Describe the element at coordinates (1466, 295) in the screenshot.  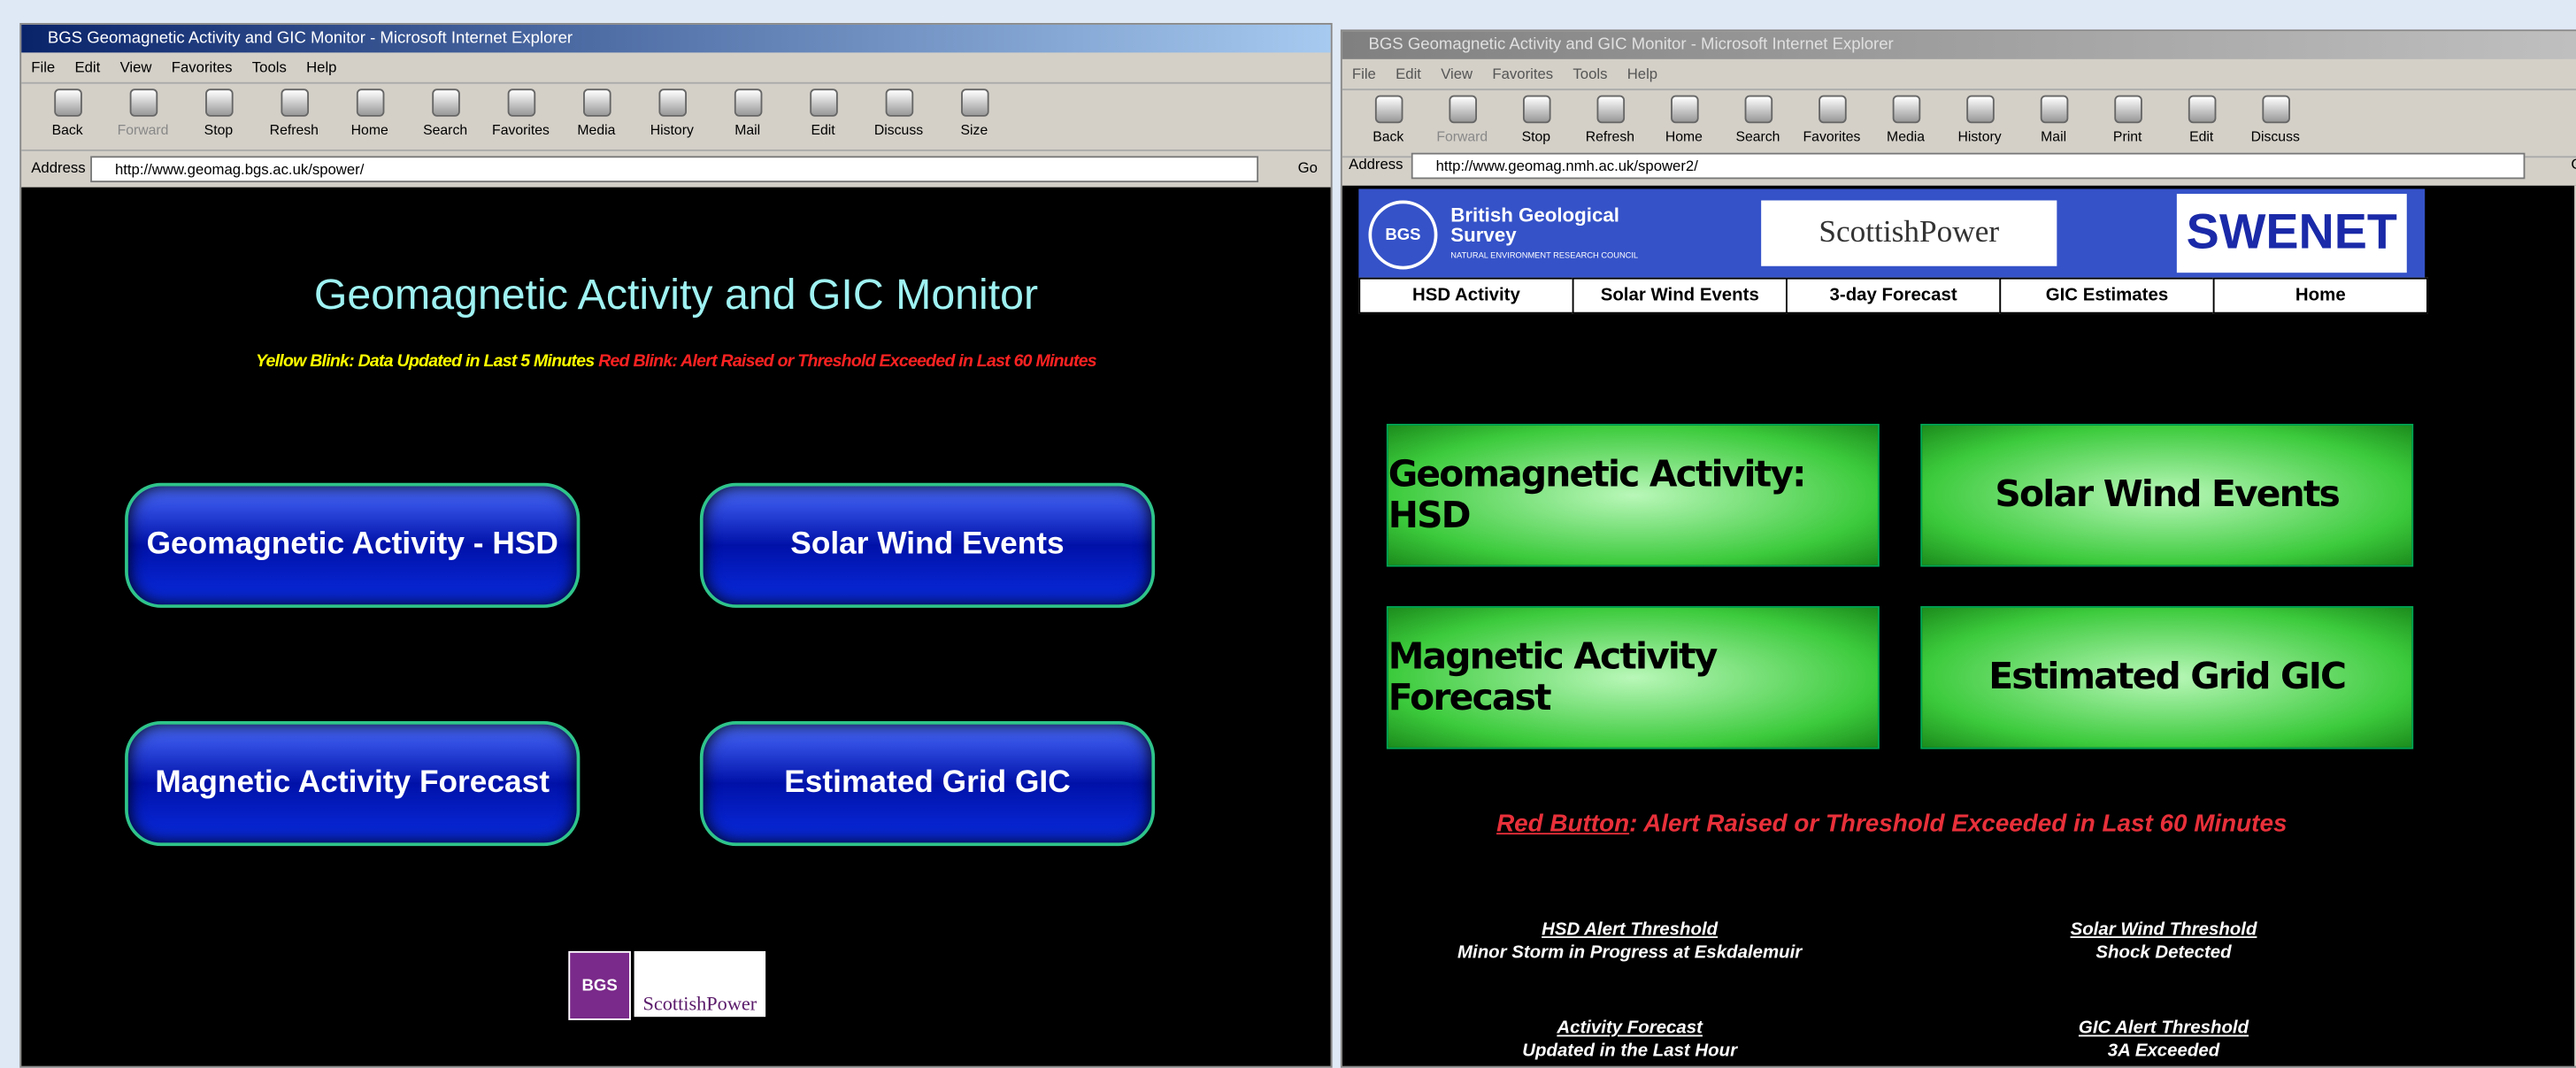
I see `nav-tab: HSD Activity` at that location.